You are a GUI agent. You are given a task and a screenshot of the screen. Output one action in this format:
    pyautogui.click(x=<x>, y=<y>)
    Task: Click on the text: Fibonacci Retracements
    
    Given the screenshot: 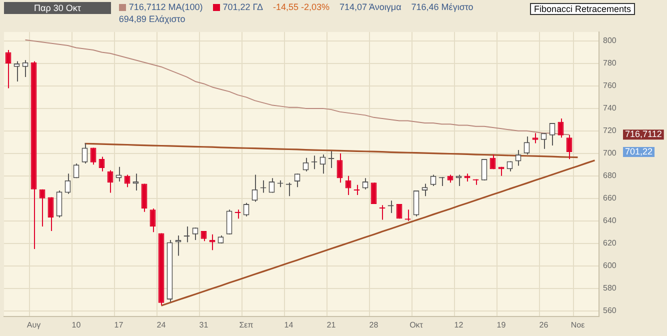 What is the action you would take?
    pyautogui.click(x=582, y=9)
    